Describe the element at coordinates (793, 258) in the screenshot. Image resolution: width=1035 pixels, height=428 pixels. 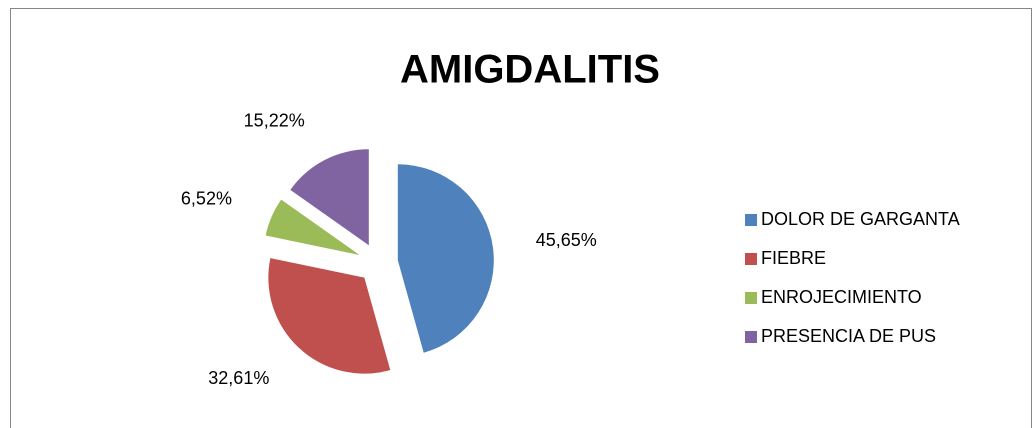
I see `legend-label: FIEBRE` at that location.